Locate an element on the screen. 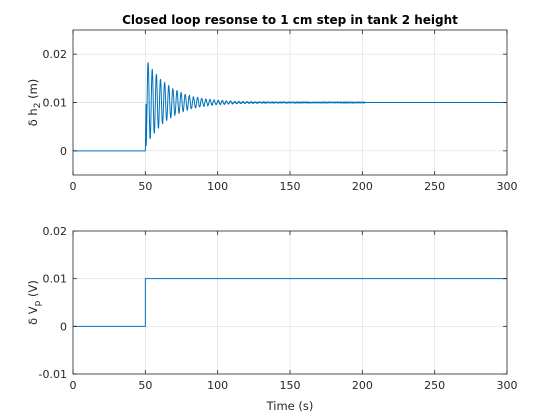 This screenshot has height=420, width=560. y-axis-label-subscript: p is located at coordinates (38, 303).